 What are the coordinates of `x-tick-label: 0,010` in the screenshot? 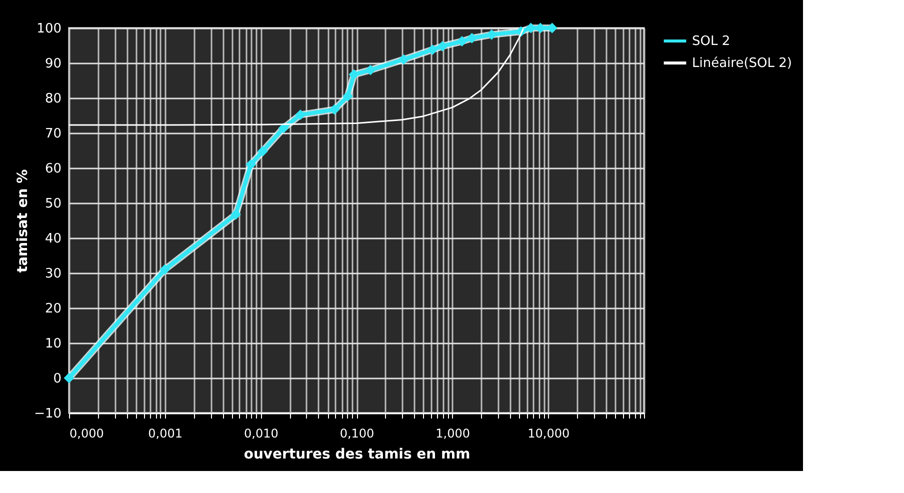 It's located at (261, 433).